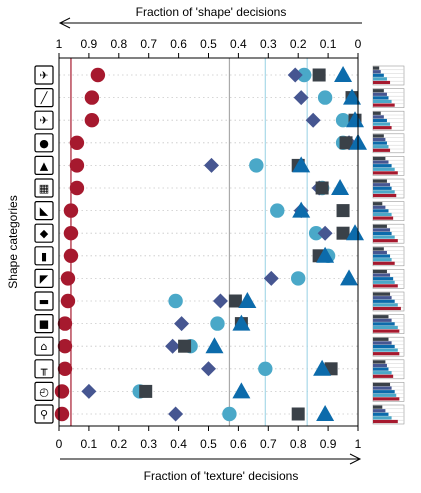 The height and width of the screenshot is (493, 421). Describe the element at coordinates (355, 459) in the screenshot. I see `bottom-direction-arrow-head` at that location.